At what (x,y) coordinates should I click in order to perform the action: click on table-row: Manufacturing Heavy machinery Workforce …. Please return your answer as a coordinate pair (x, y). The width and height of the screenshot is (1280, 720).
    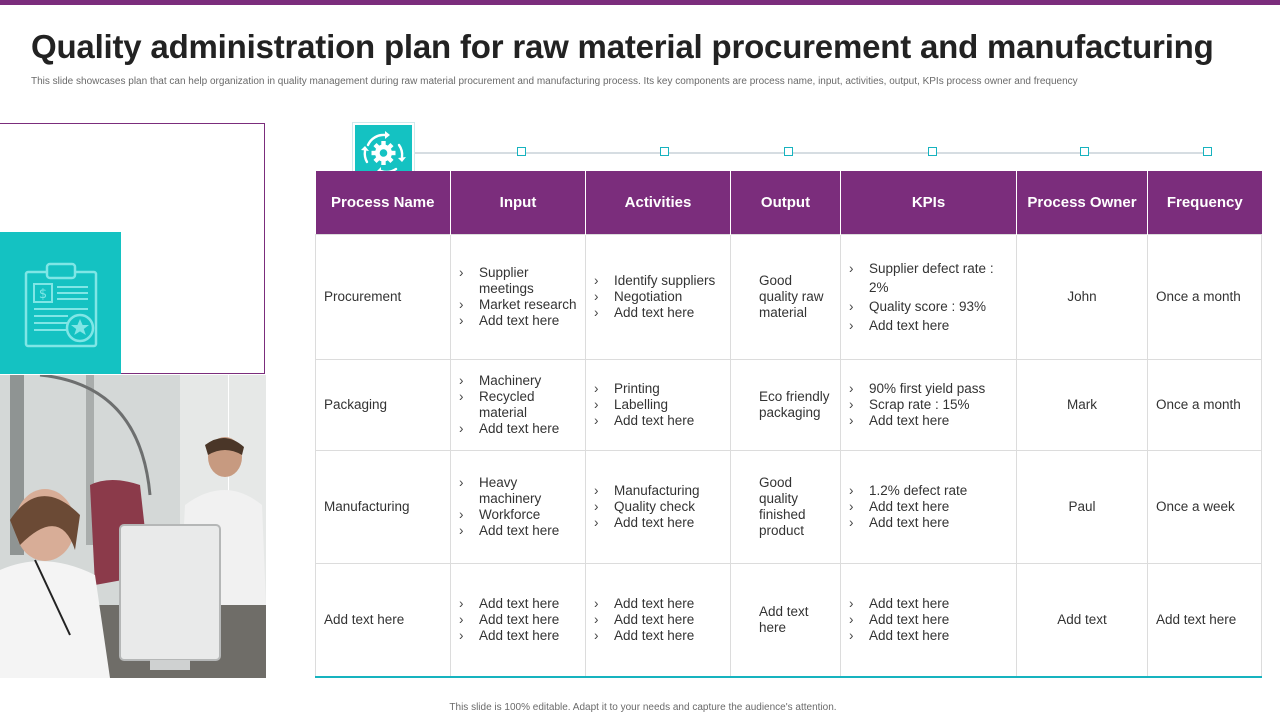
    Looking at the image, I should click on (788, 506).